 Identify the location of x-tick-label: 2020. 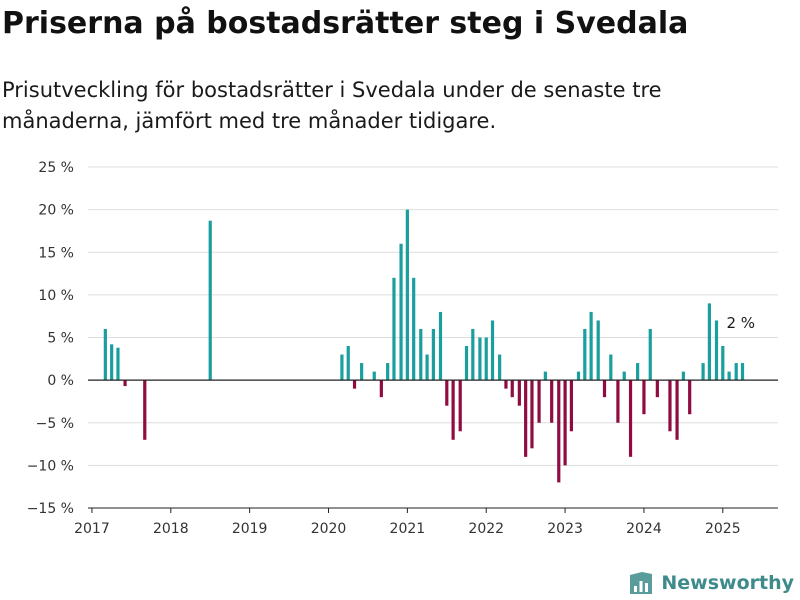
(329, 529).